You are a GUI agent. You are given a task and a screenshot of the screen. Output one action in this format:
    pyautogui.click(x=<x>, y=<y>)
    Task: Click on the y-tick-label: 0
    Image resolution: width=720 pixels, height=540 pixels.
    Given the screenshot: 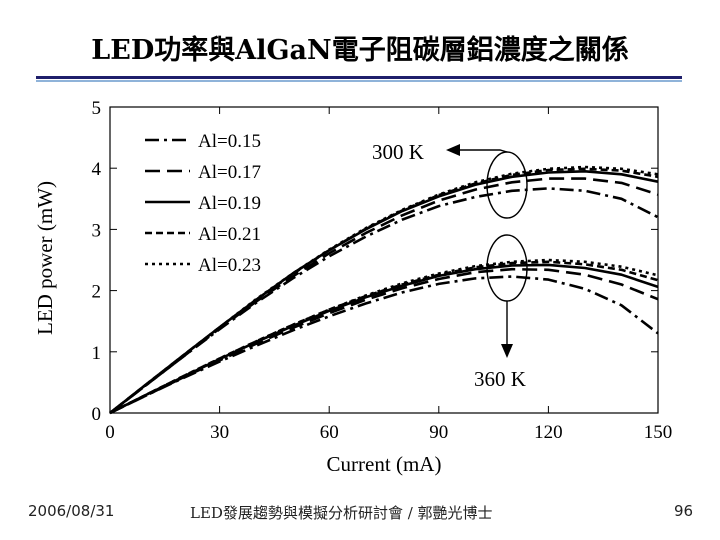 What is the action you would take?
    pyautogui.click(x=97, y=414)
    